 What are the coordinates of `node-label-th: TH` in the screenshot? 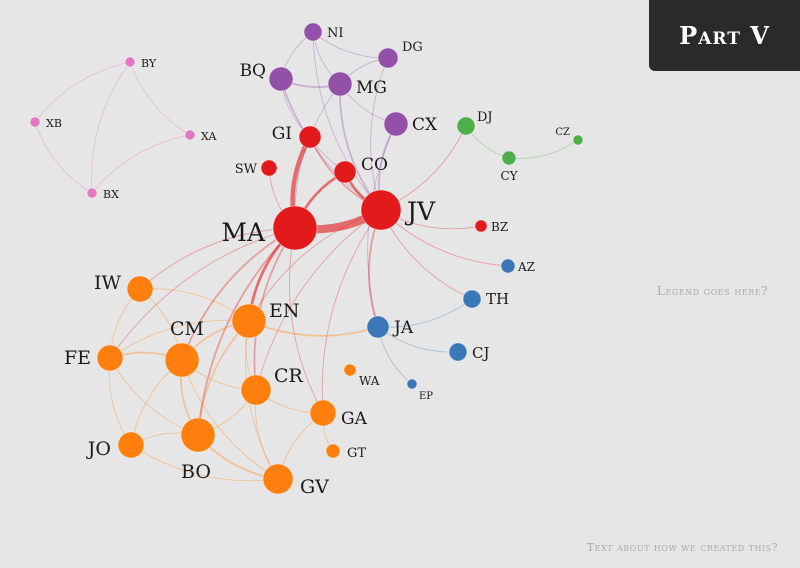 It's located at (497, 299).